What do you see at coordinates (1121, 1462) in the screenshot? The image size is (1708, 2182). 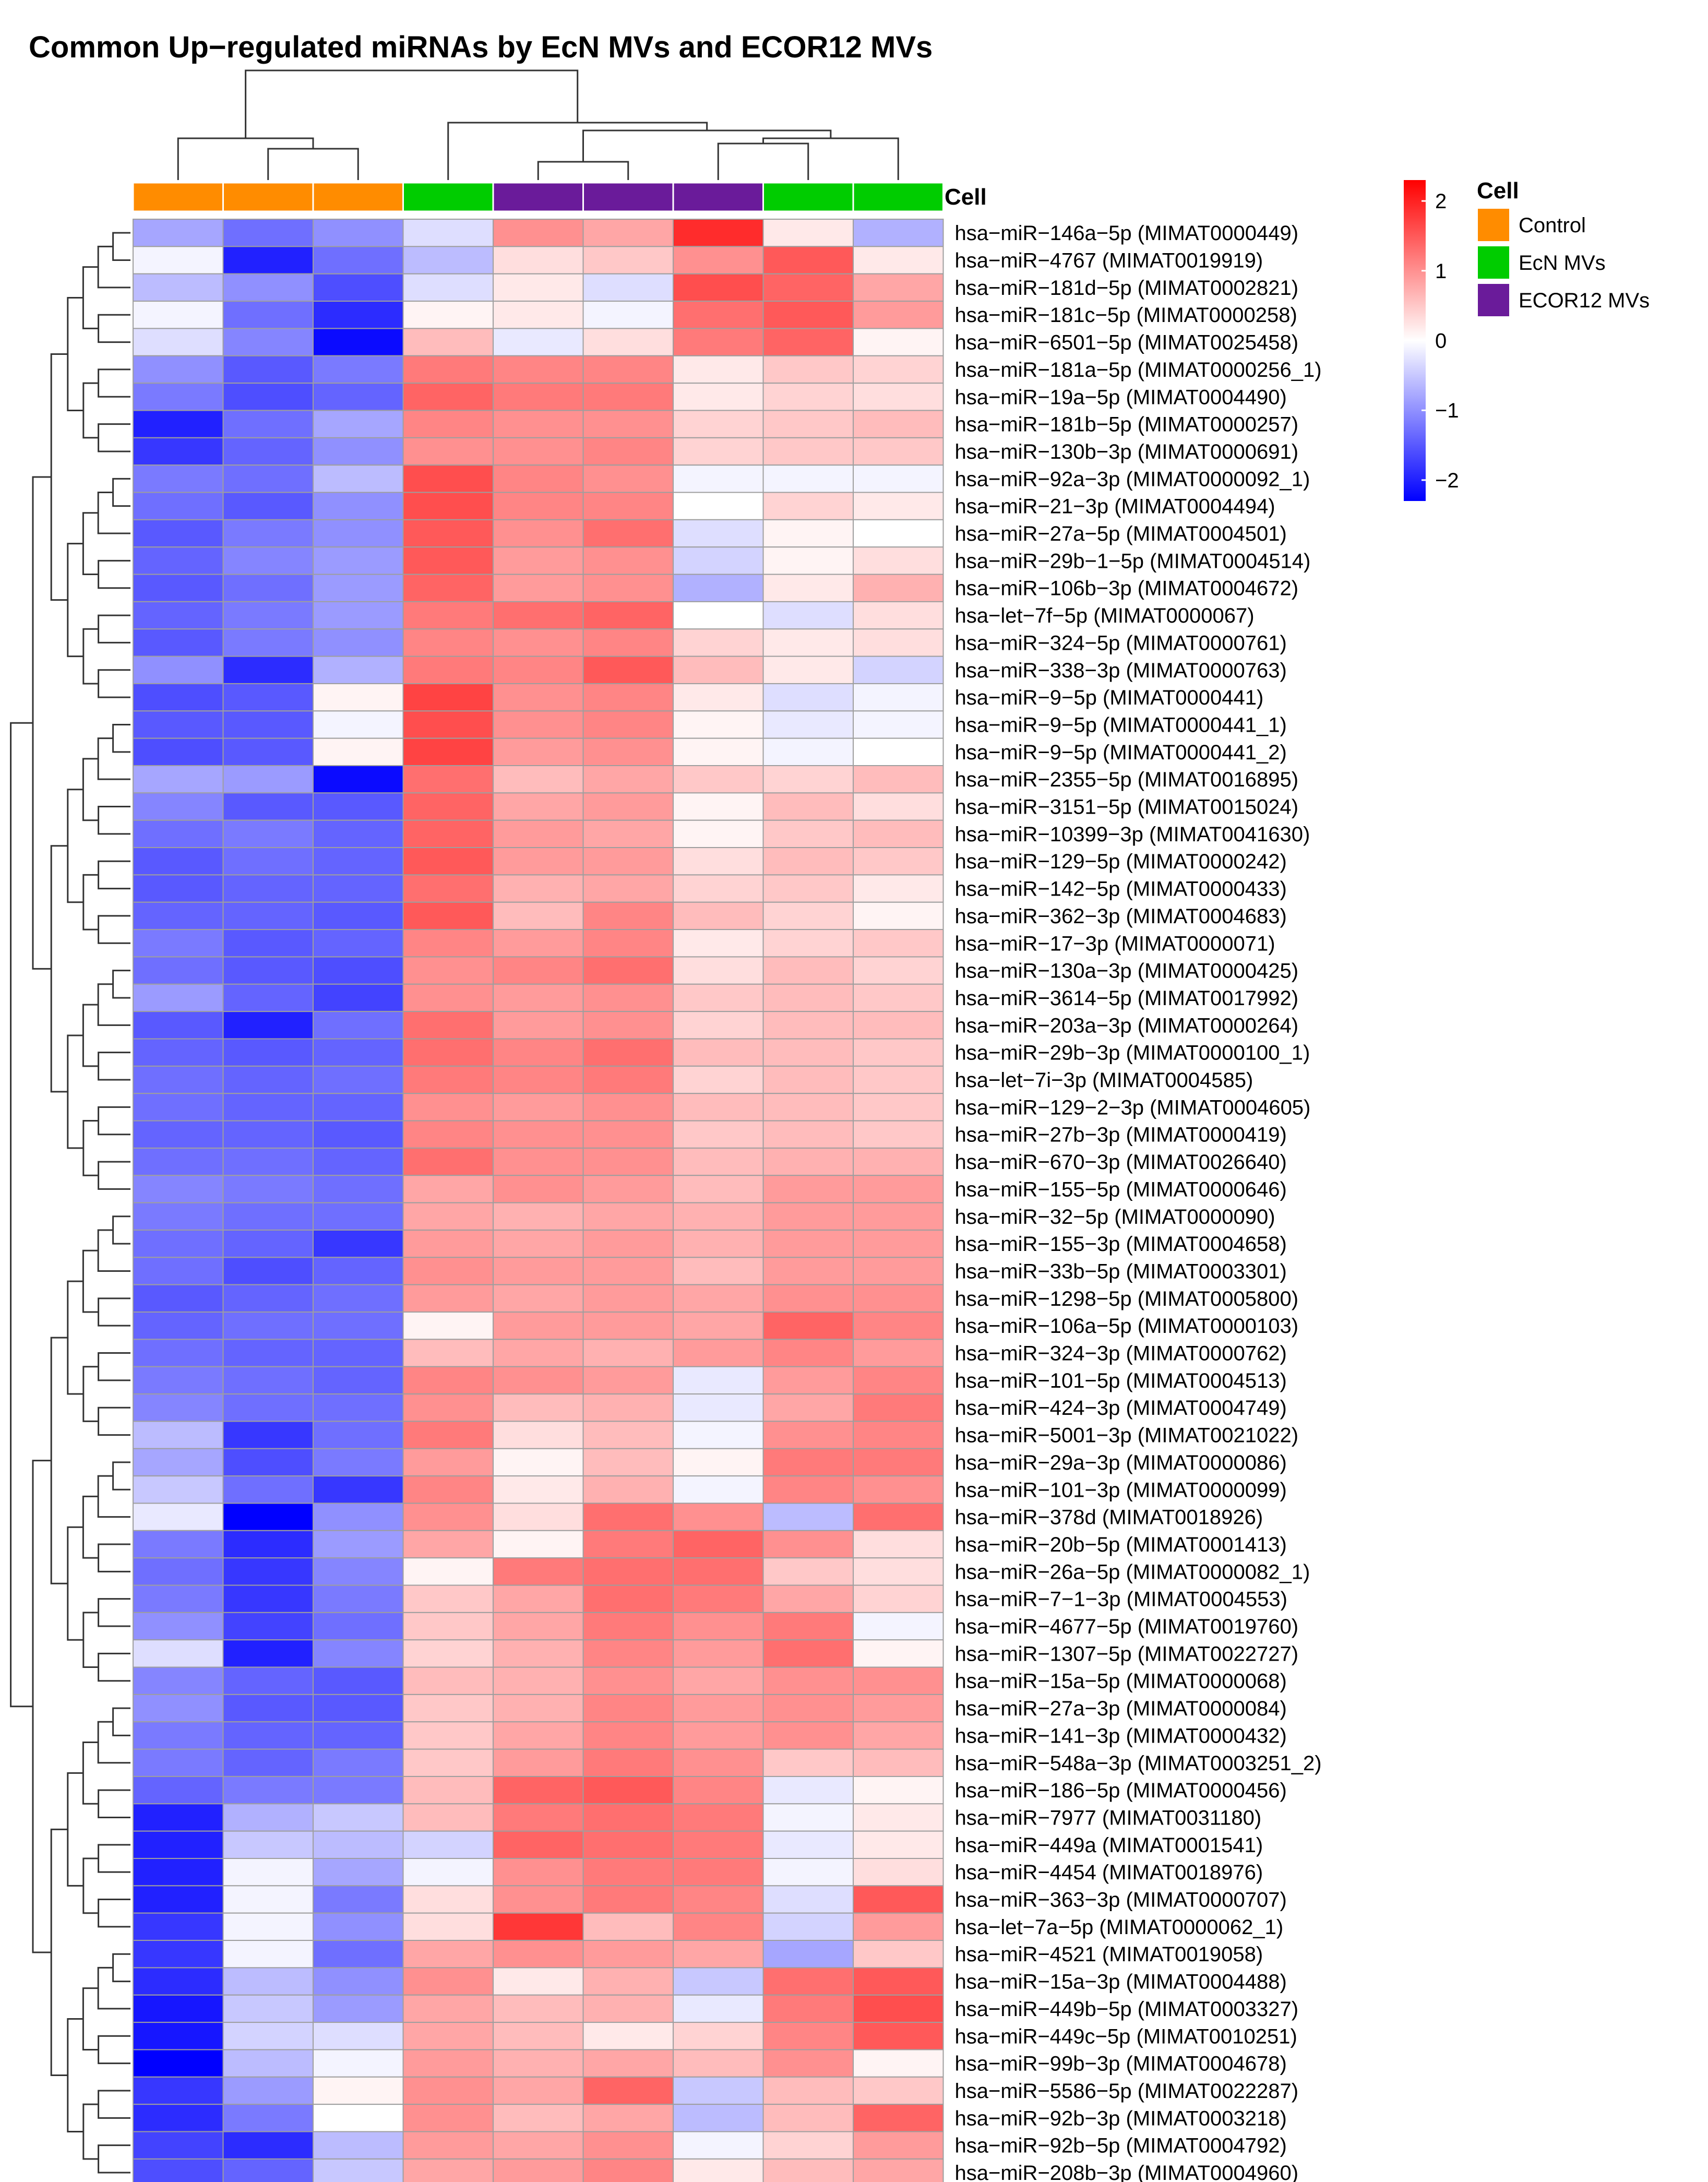 I see `row-label: hsa−miR−29a−3p (MIMAT0000086)` at bounding box center [1121, 1462].